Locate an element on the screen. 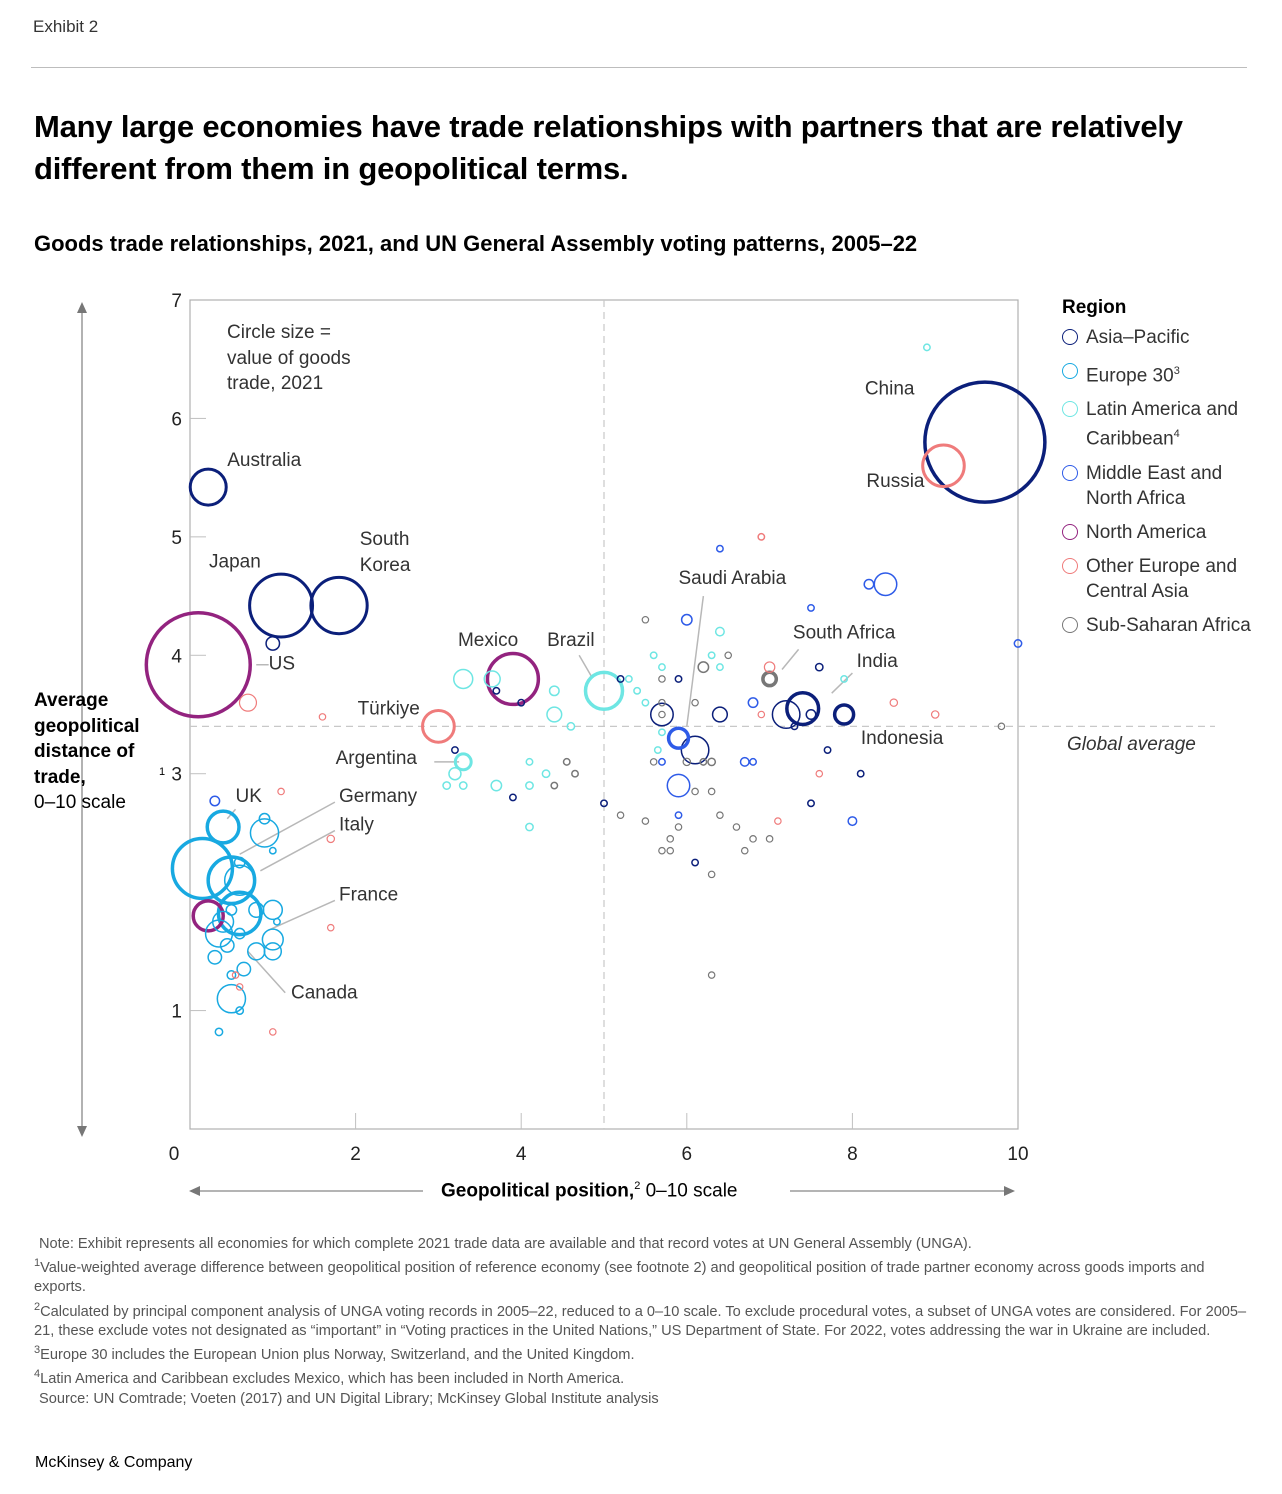  country-label: Japan is located at coordinates (235, 562).